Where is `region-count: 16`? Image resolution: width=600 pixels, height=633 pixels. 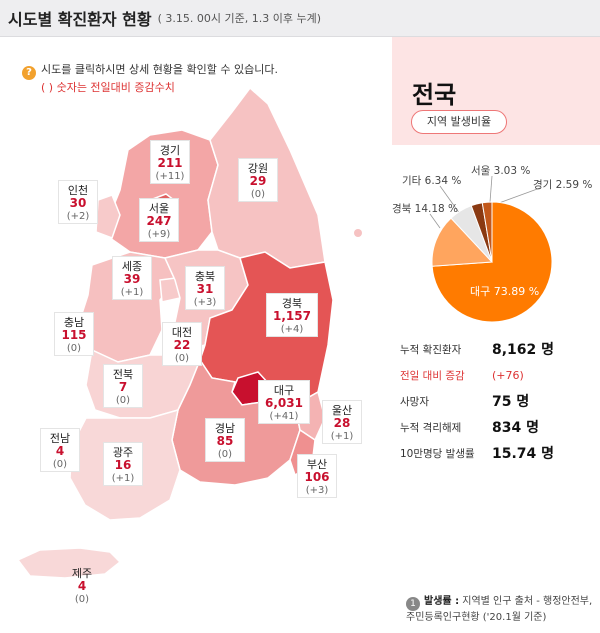
region-count: 16 is located at coordinates (123, 465).